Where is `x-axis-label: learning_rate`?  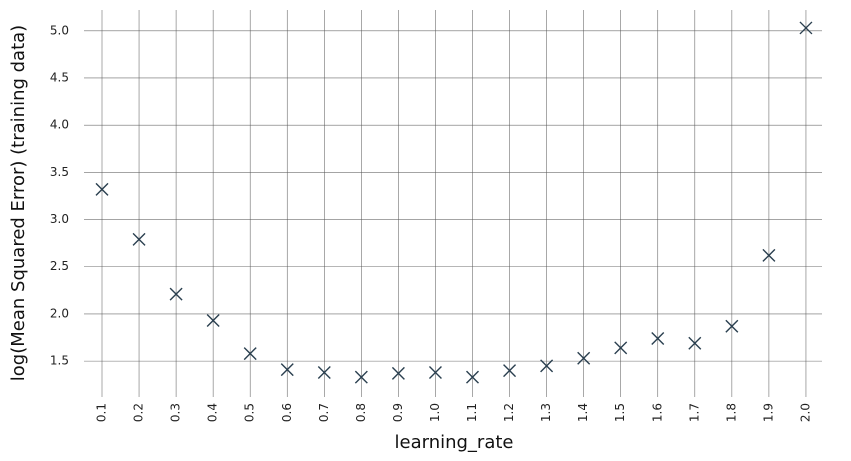
x-axis-label: learning_rate is located at coordinates (454, 442).